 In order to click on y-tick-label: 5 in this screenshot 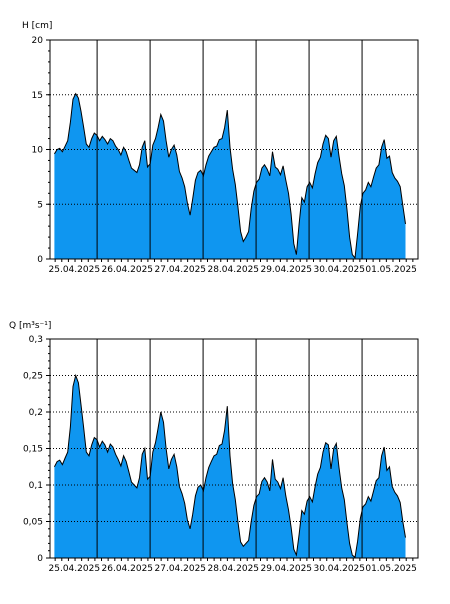, I will do `click(40, 205)`.